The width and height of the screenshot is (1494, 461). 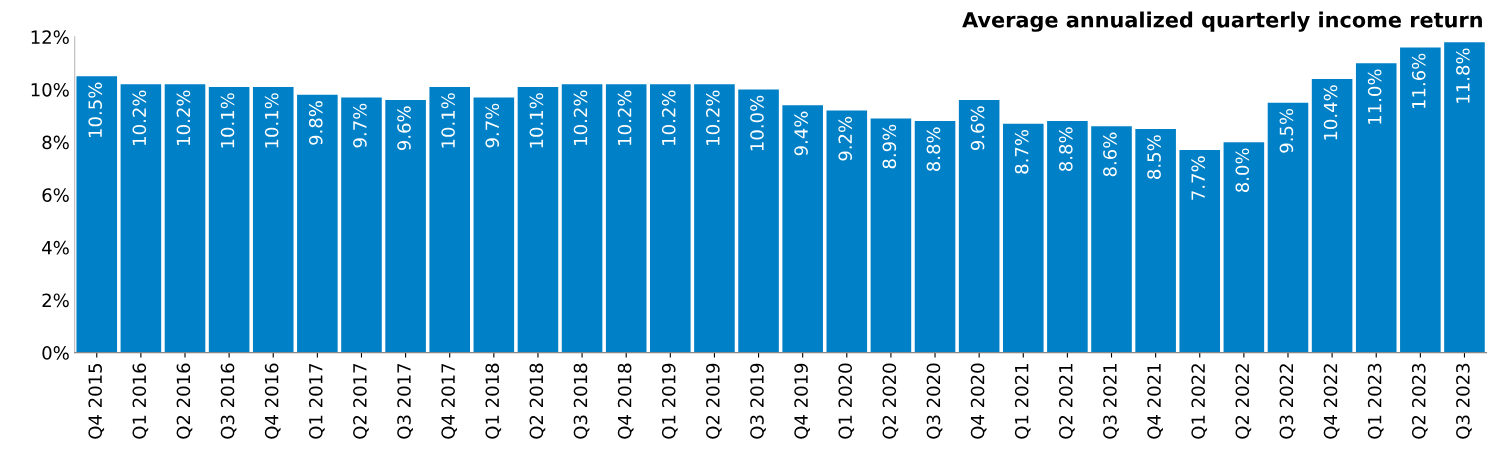 I want to click on data-label: 10.0%, so click(x=757, y=123).